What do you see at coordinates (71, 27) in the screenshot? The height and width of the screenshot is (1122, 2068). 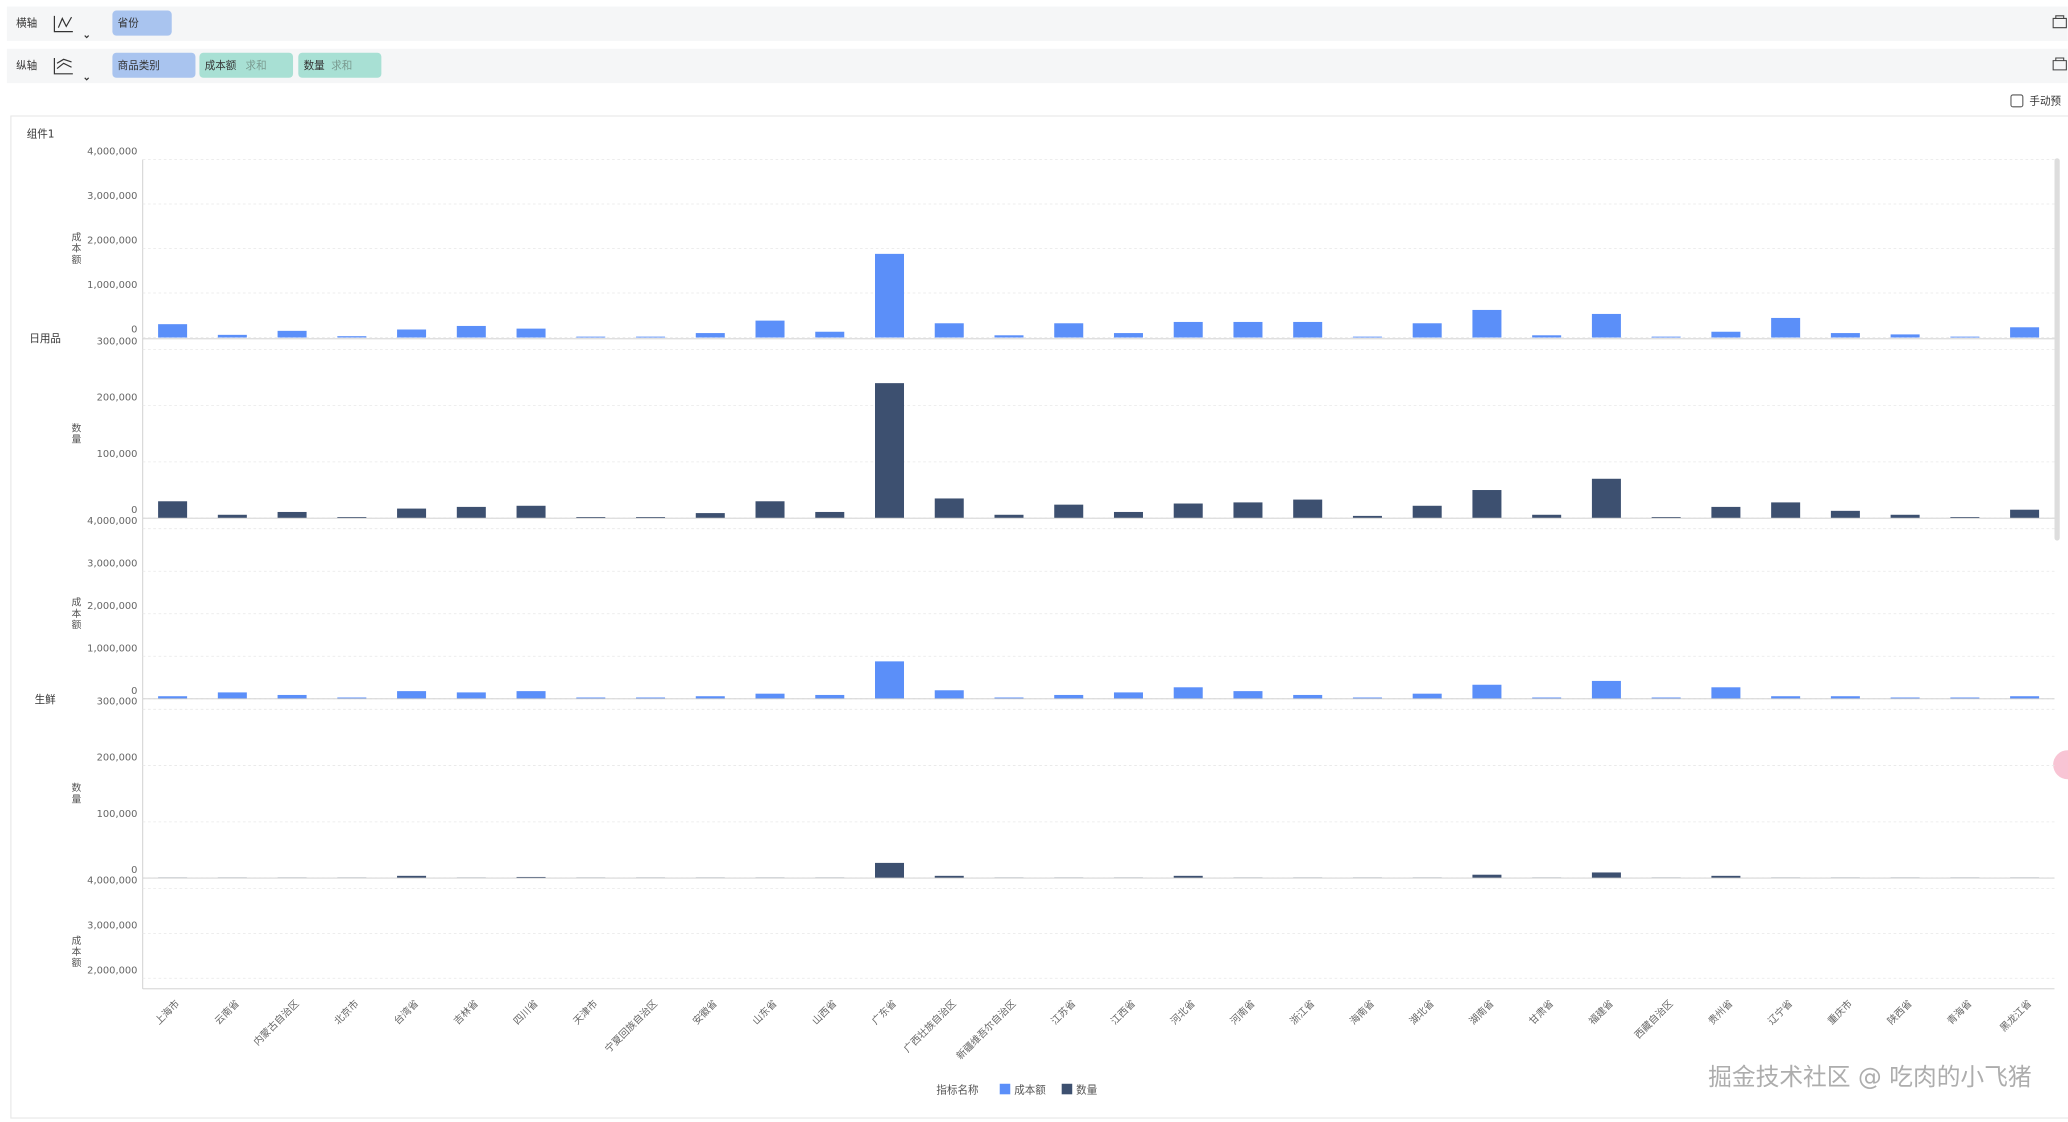 I see `x-axis-icon` at bounding box center [71, 27].